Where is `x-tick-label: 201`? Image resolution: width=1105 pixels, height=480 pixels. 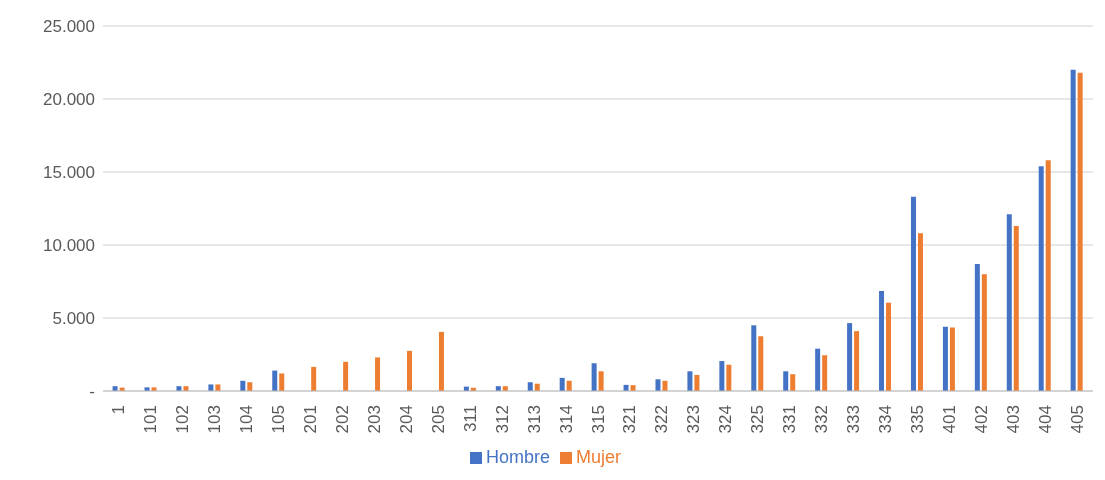 x-tick-label: 201 is located at coordinates (311, 419).